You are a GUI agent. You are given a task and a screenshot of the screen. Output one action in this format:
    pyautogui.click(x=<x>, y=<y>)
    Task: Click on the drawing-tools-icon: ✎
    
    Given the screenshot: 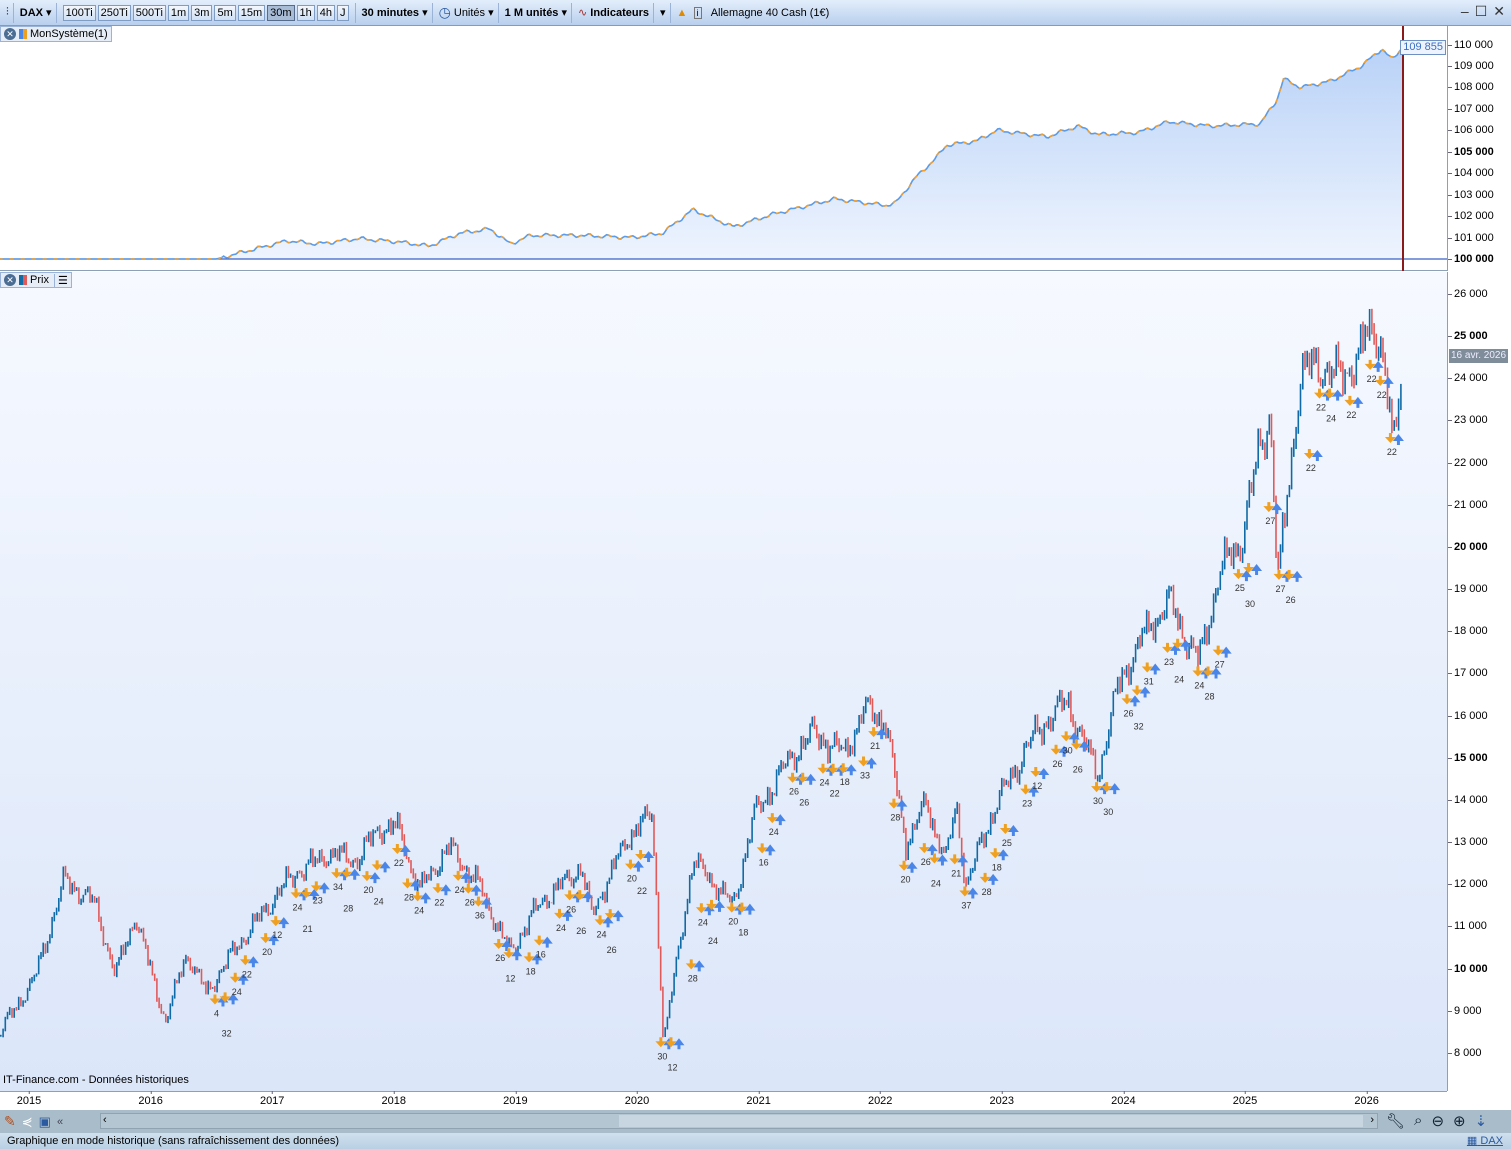 What is the action you would take?
    pyautogui.click(x=10, y=1121)
    